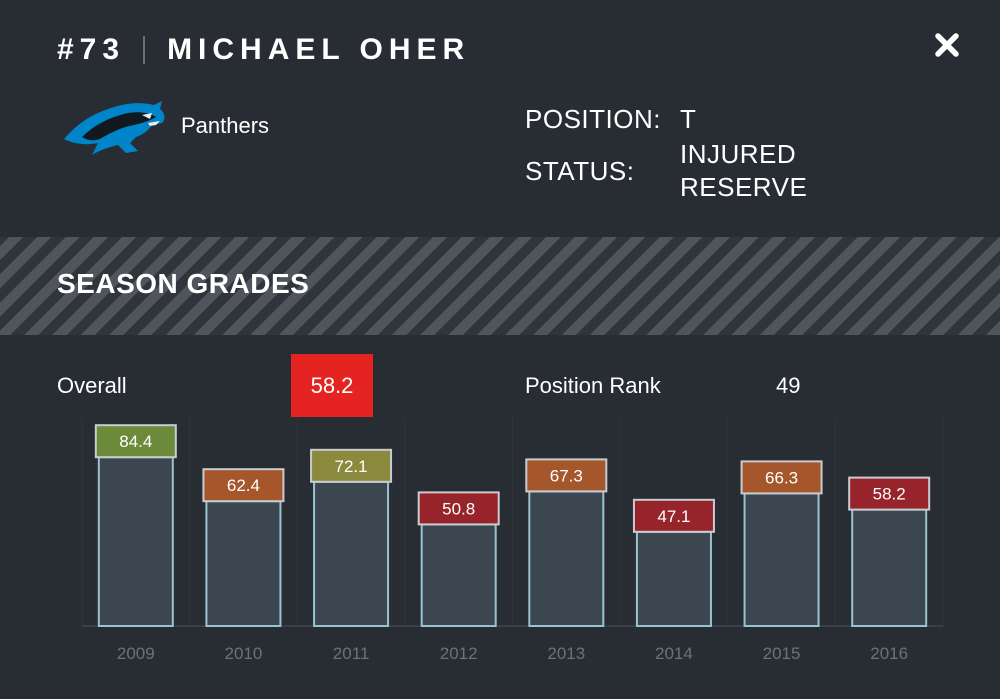 The height and width of the screenshot is (699, 1000). What do you see at coordinates (580, 171) in the screenshot?
I see `status-label: STATUS:` at bounding box center [580, 171].